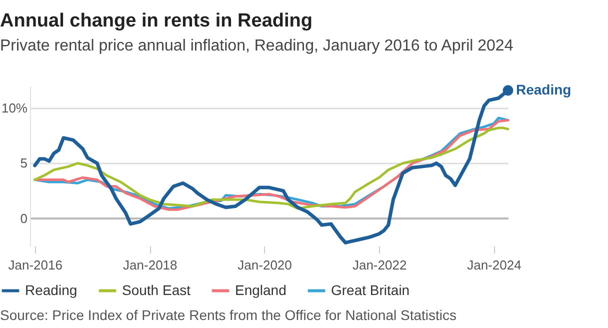 The width and height of the screenshot is (608, 328). What do you see at coordinates (228, 315) in the screenshot?
I see `source-note: Source: Price Index of Private Rents from the Office for National Statistics` at bounding box center [228, 315].